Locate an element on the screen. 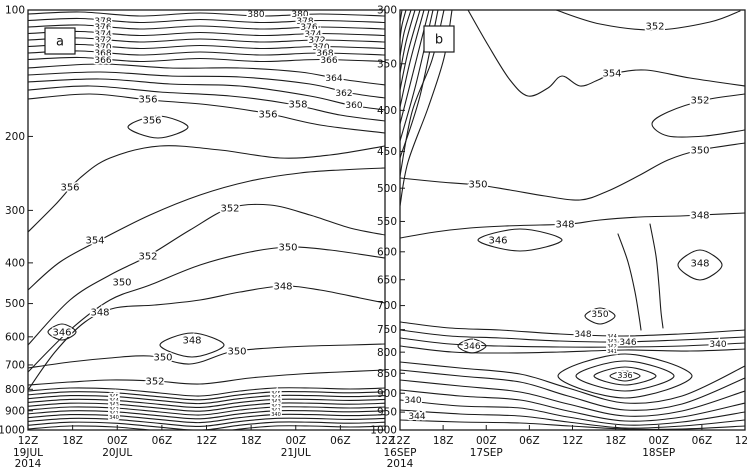 This screenshot has height=468, width=748. contour-label: 376 is located at coordinates (102, 28).